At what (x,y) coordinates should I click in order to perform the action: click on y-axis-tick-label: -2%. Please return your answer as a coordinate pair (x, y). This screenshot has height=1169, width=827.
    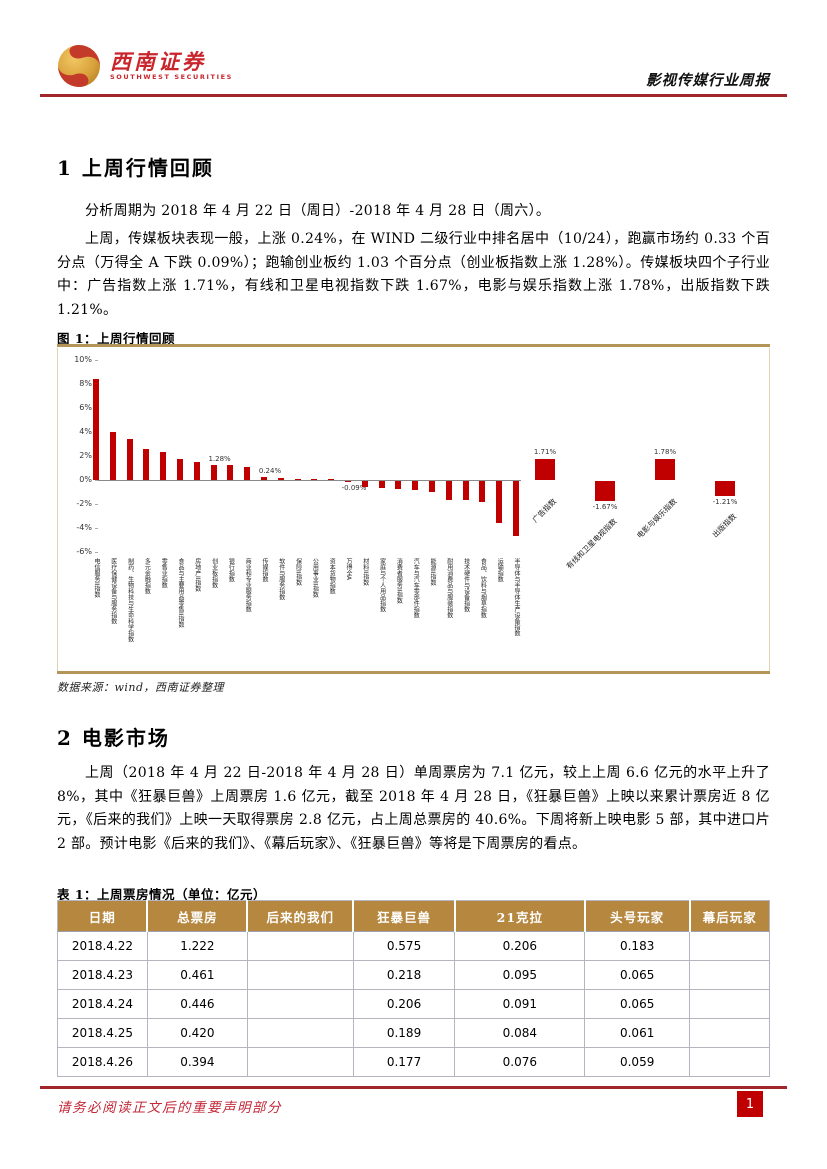
    Looking at the image, I should click on (84, 503).